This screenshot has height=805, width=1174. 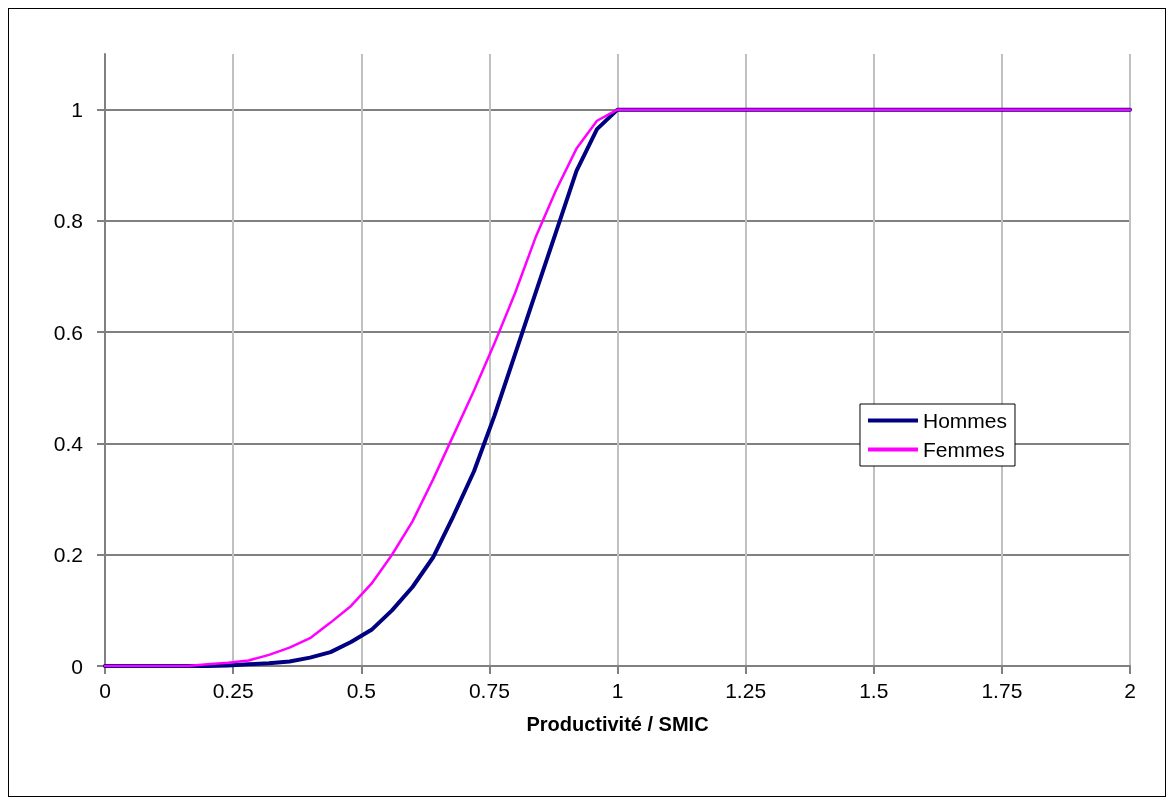 What do you see at coordinates (361, 690) in the screenshot?
I see `x-tick-label: 0.5` at bounding box center [361, 690].